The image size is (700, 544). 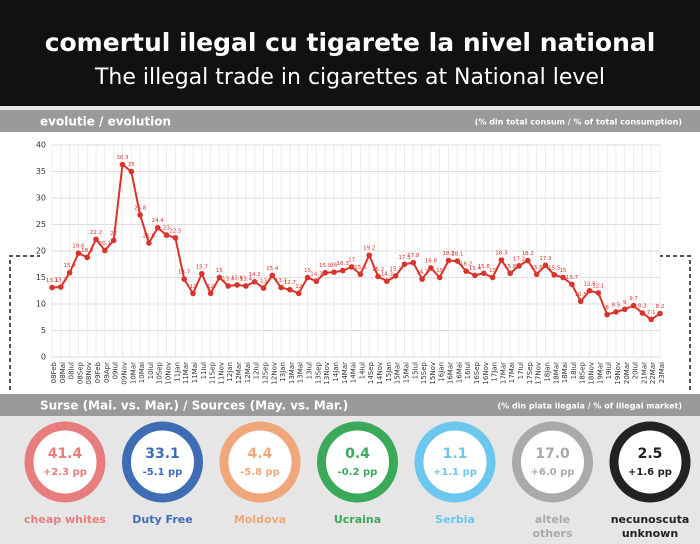 What do you see at coordinates (650, 454) in the screenshot?
I see `source-value: 2.5` at bounding box center [650, 454].